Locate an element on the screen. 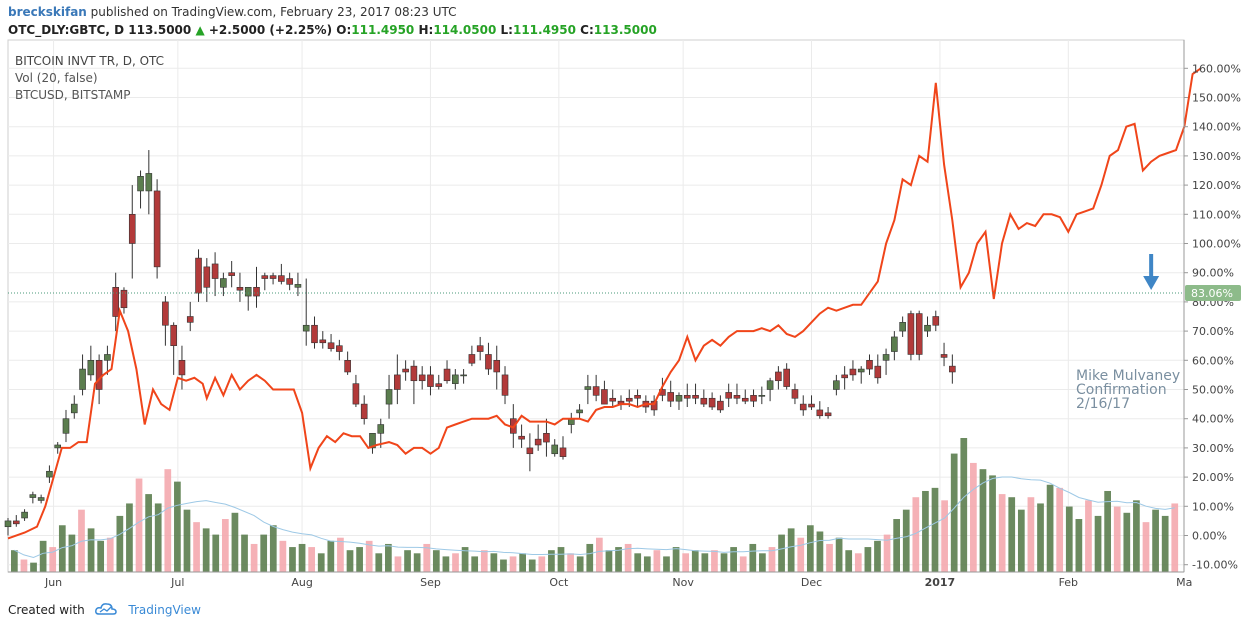 The width and height of the screenshot is (1248, 629). volume-ma-line is located at coordinates (594, 517).